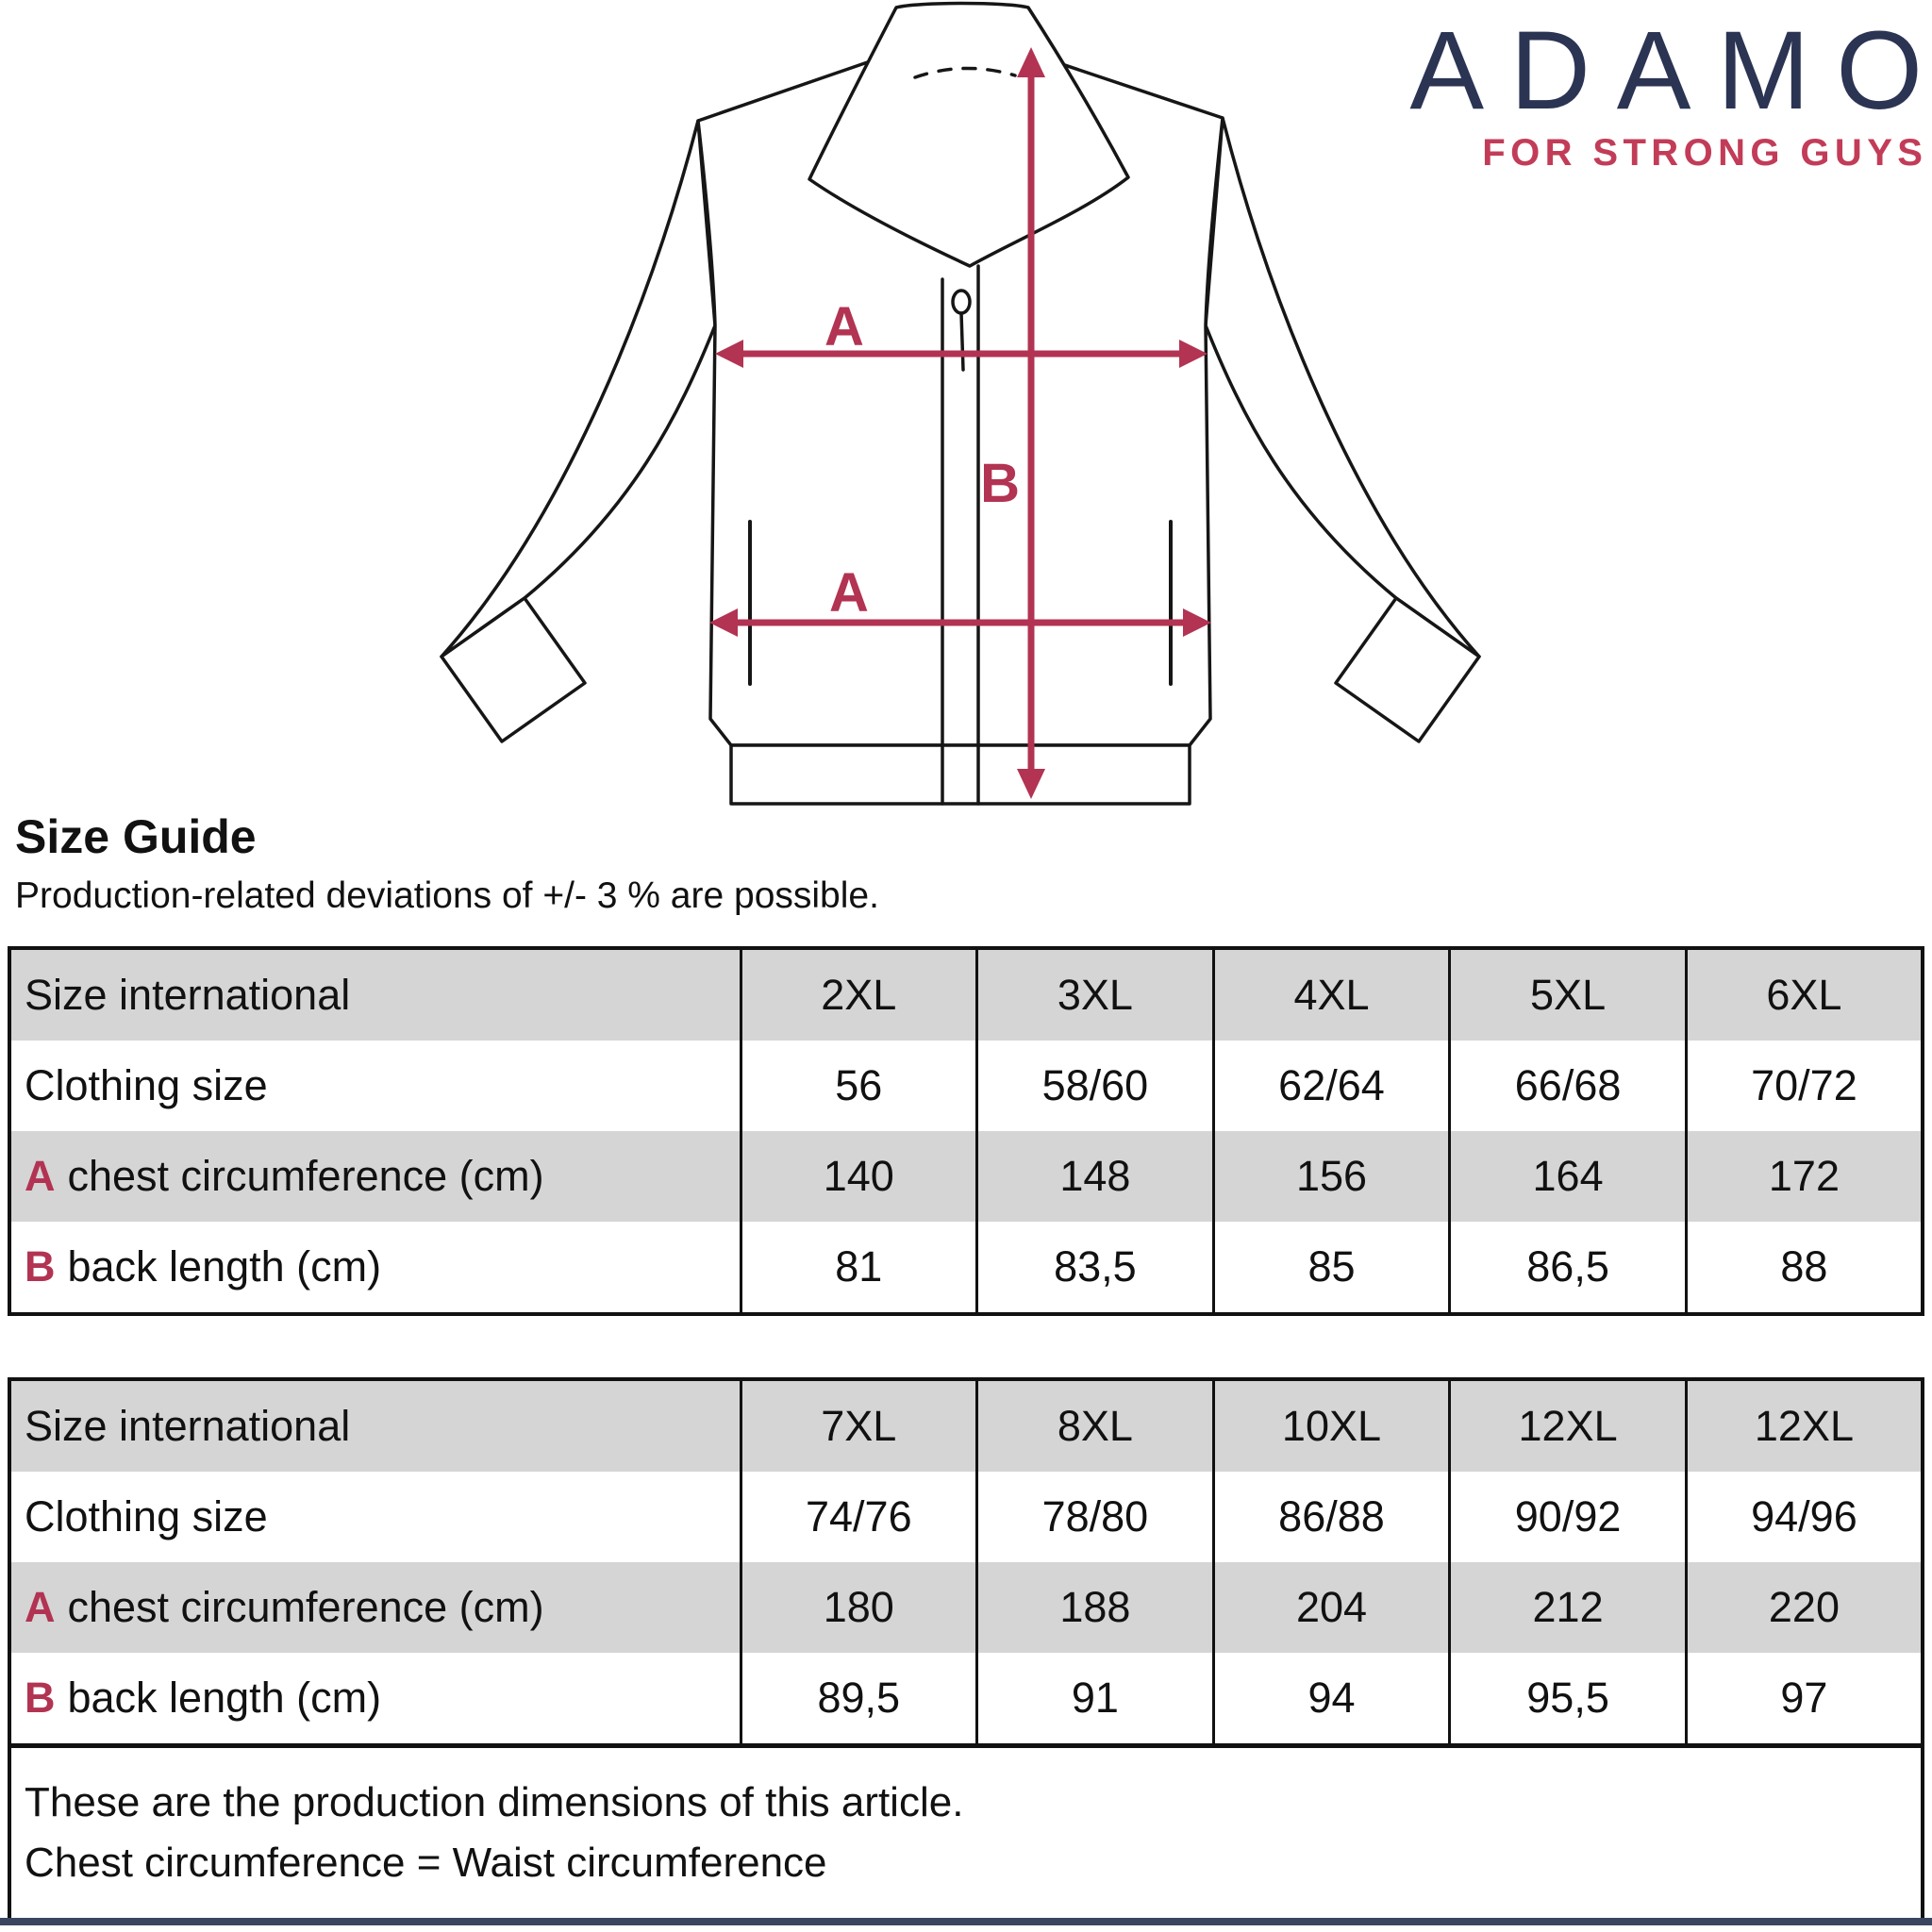 The height and width of the screenshot is (1932, 1932). I want to click on size-cell: 94/96, so click(1804, 1517).